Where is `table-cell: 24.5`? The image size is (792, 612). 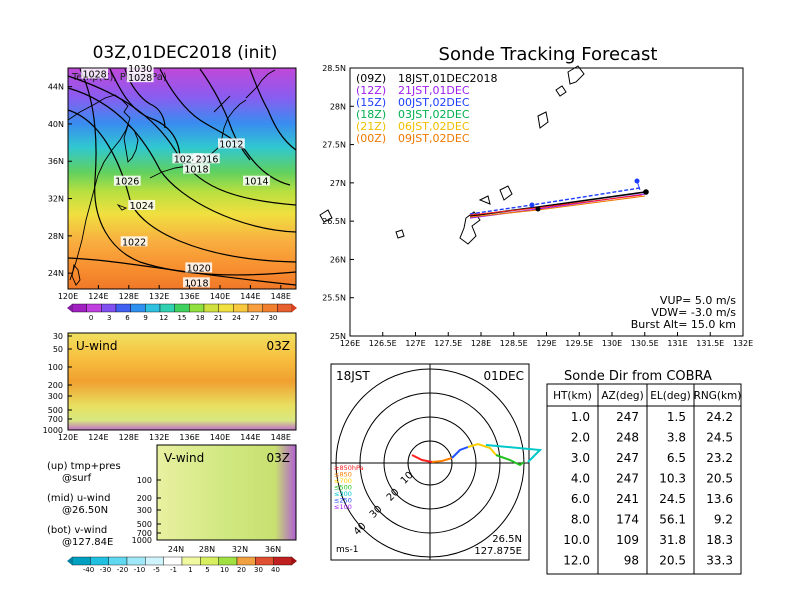
table-cell: 24.5 is located at coordinates (719, 438).